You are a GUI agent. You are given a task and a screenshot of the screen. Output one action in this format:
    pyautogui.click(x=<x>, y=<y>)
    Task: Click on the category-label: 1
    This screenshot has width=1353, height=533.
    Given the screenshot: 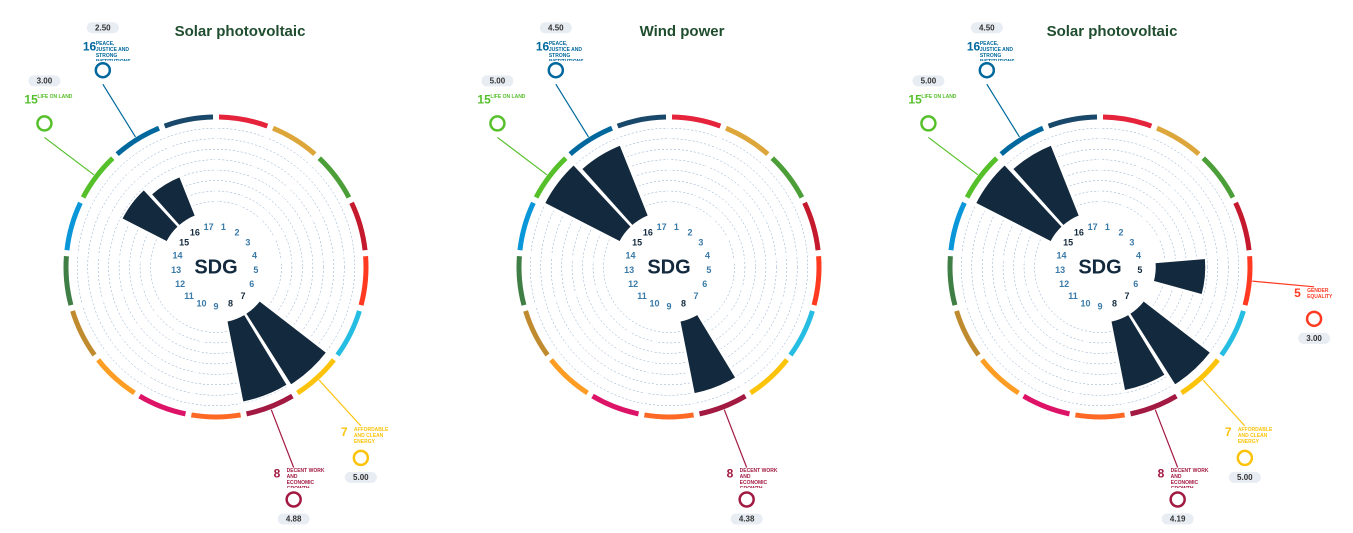 What is the action you would take?
    pyautogui.click(x=676, y=227)
    